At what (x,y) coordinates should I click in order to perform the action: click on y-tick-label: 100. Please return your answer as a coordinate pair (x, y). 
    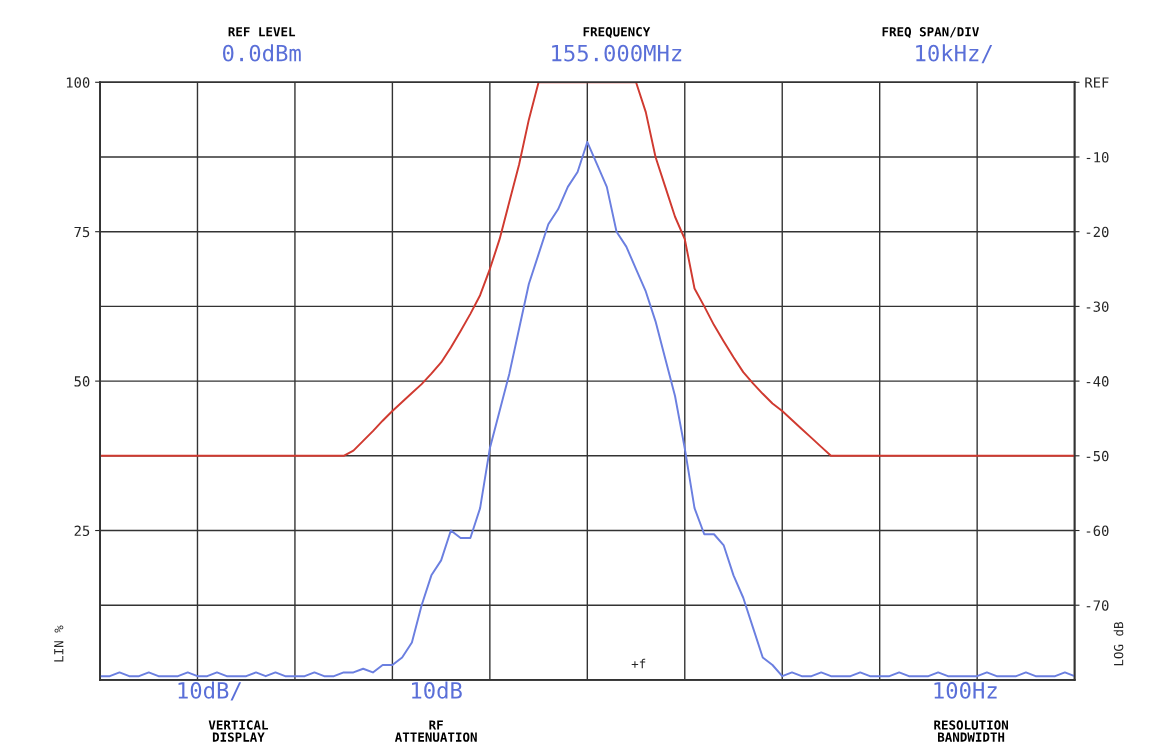
    Looking at the image, I should click on (78, 82).